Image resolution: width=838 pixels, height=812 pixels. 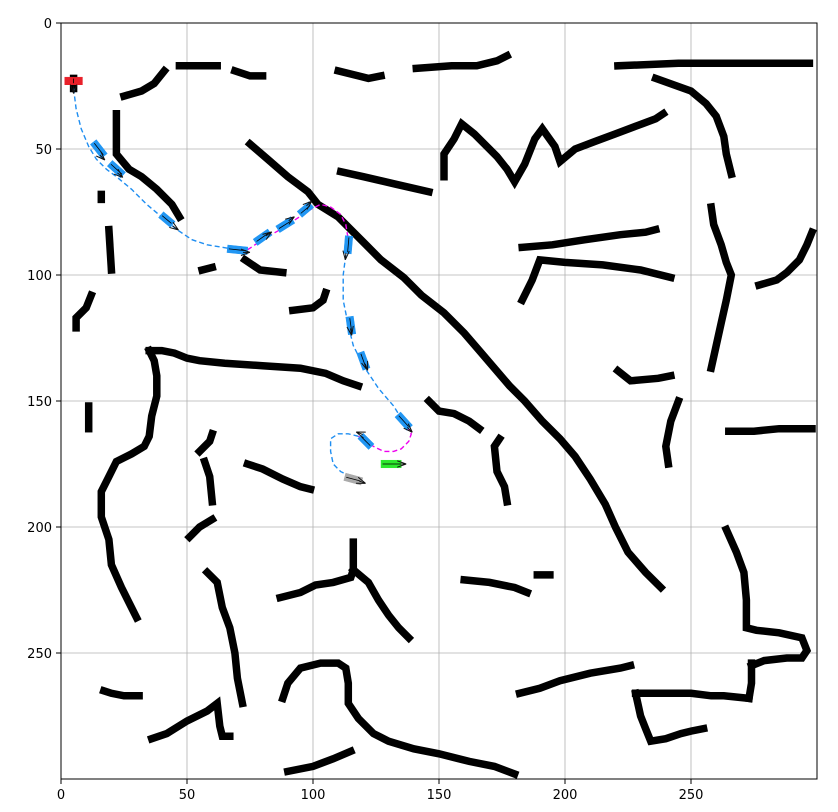 I want to click on y-tick-label: 150, so click(x=39, y=402).